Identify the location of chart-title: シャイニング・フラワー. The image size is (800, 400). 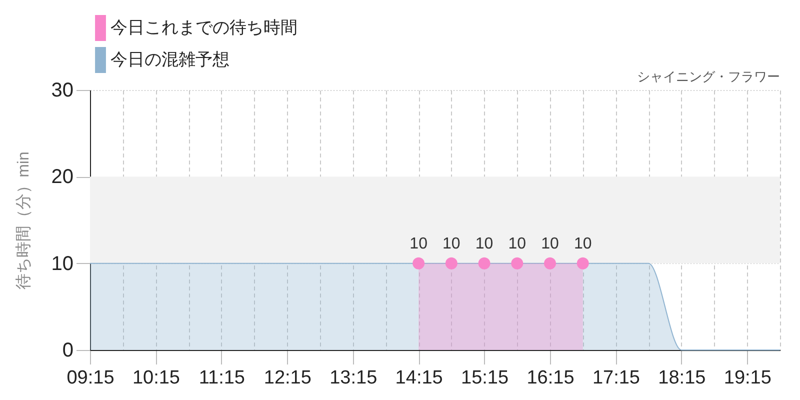
(708, 76).